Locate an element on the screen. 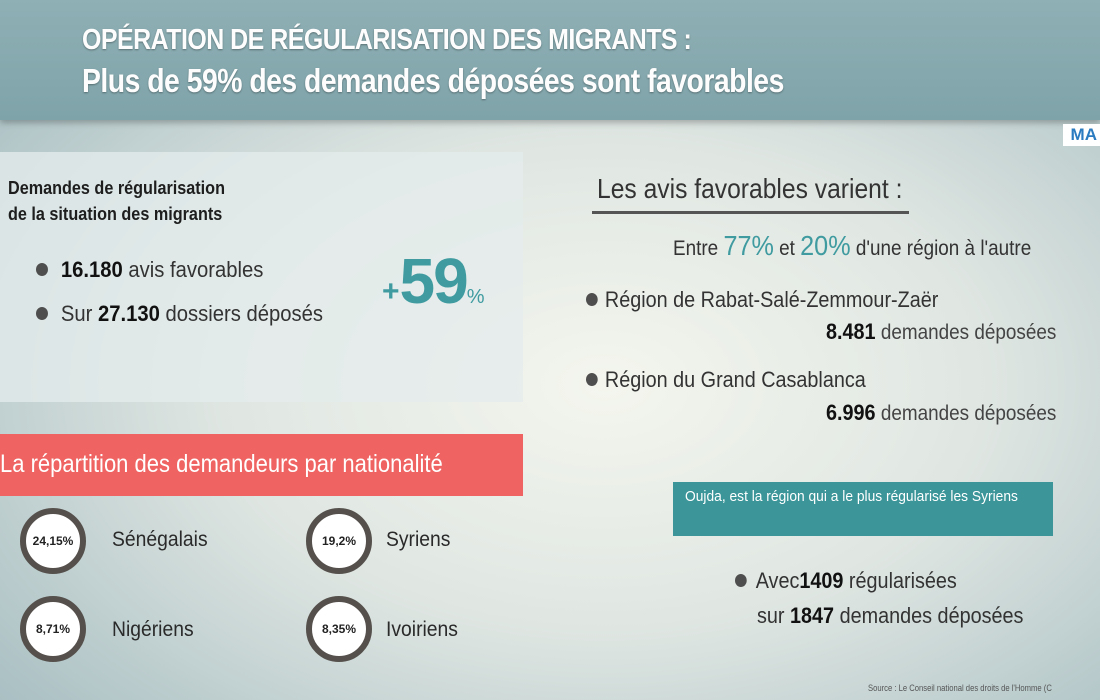 Image resolution: width=1100 pixels, height=700 pixels. range-suffix: d'une région à l'autre is located at coordinates (943, 248).